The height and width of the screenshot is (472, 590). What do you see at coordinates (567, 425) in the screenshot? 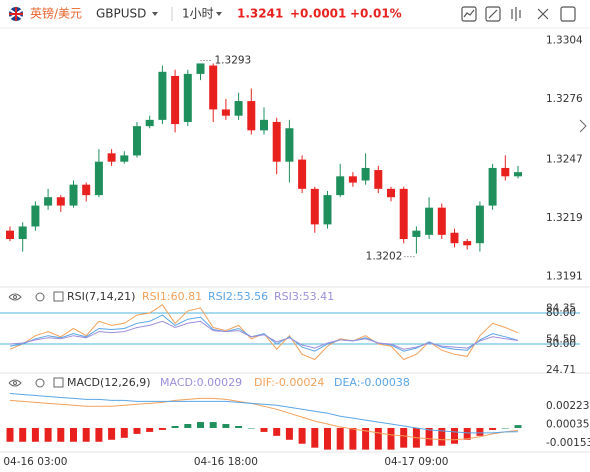
I see `y-tick-label: 0.00035` at bounding box center [567, 425].